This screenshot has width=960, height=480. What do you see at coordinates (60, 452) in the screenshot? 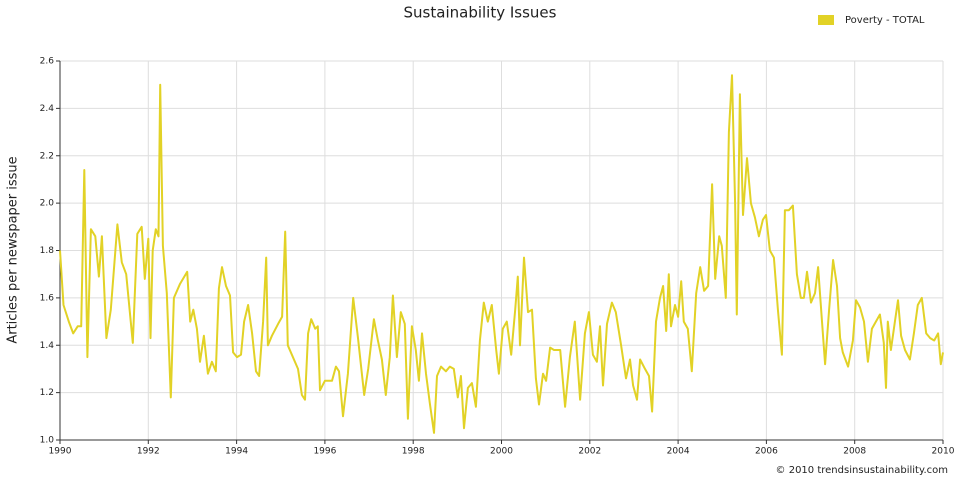
I see `x-tick-label: 1990` at bounding box center [60, 452].